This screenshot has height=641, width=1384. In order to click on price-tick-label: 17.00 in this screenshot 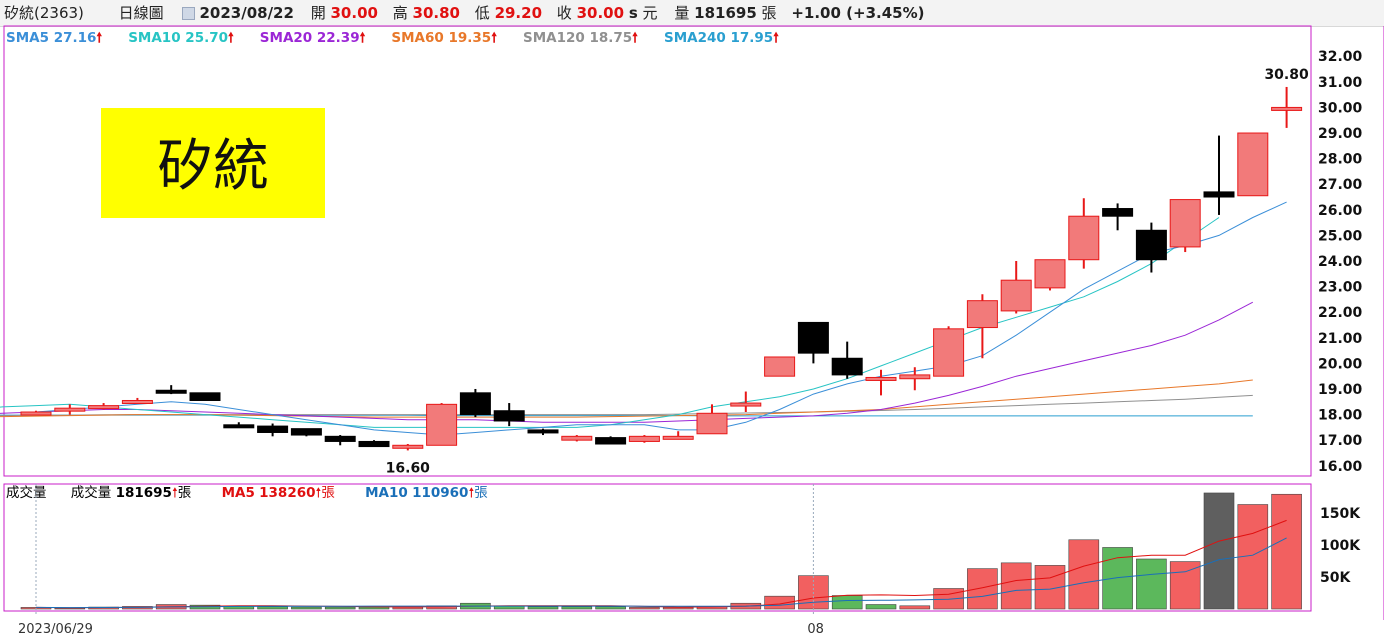, I will do `click(1340, 441)`.